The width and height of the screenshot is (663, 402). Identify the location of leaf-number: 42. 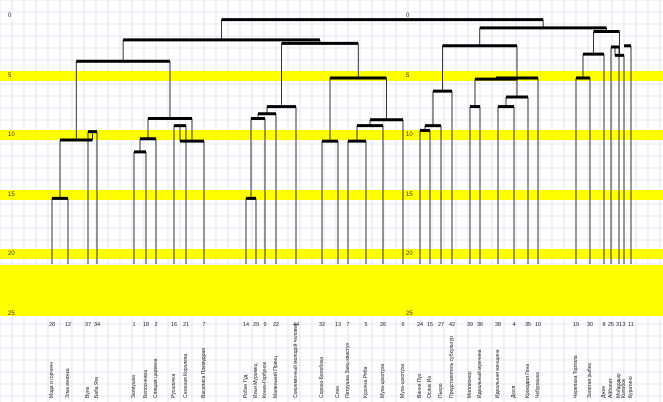
(452, 325).